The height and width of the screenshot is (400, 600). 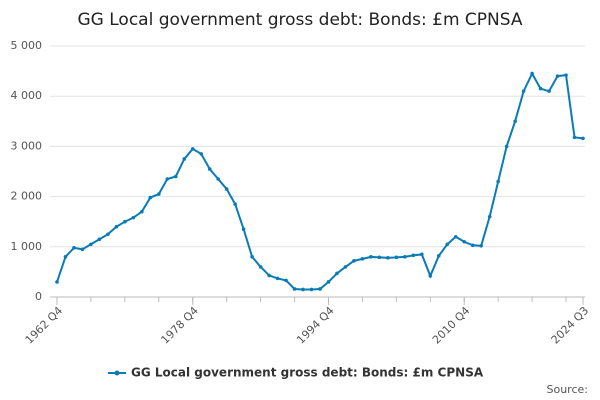 What do you see at coordinates (315, 325) in the screenshot?
I see `x-tick-label: 1994 Q4` at bounding box center [315, 325].